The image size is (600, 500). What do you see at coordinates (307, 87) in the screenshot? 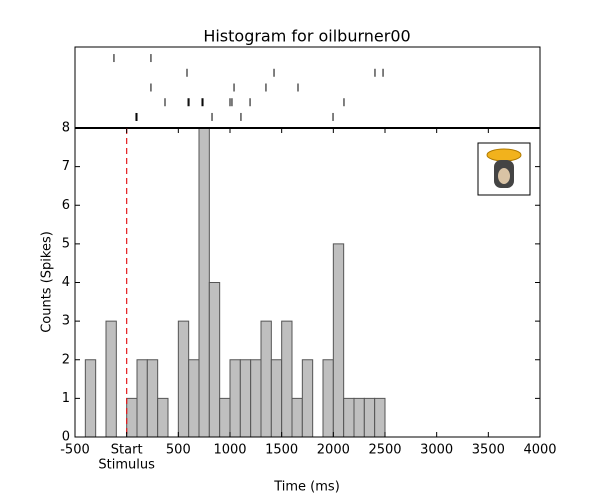
I see `raster-frame` at bounding box center [307, 87].